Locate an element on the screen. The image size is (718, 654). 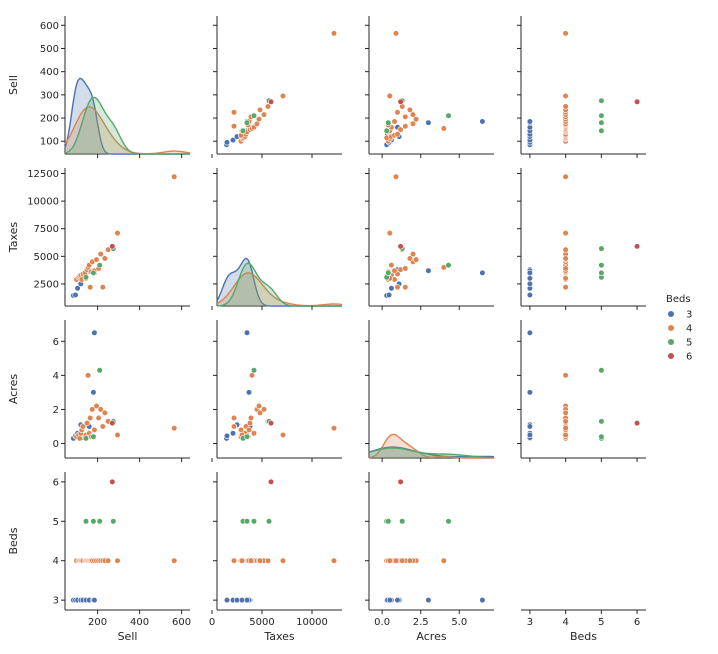
x-axis-title-acres: Acres is located at coordinates (431, 636).